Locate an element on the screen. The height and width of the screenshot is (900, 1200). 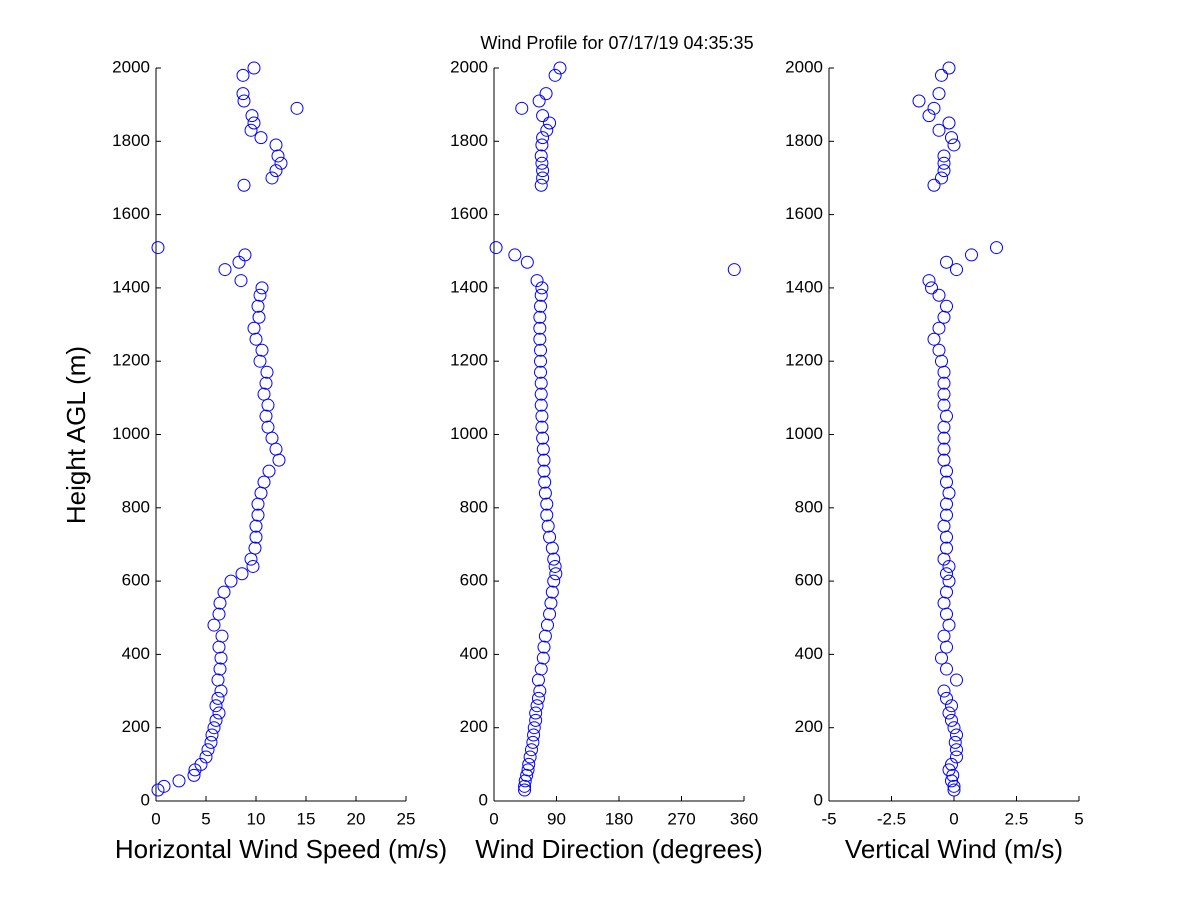
x-axis-label: Vertical Wind (m/s) is located at coordinates (954, 849).